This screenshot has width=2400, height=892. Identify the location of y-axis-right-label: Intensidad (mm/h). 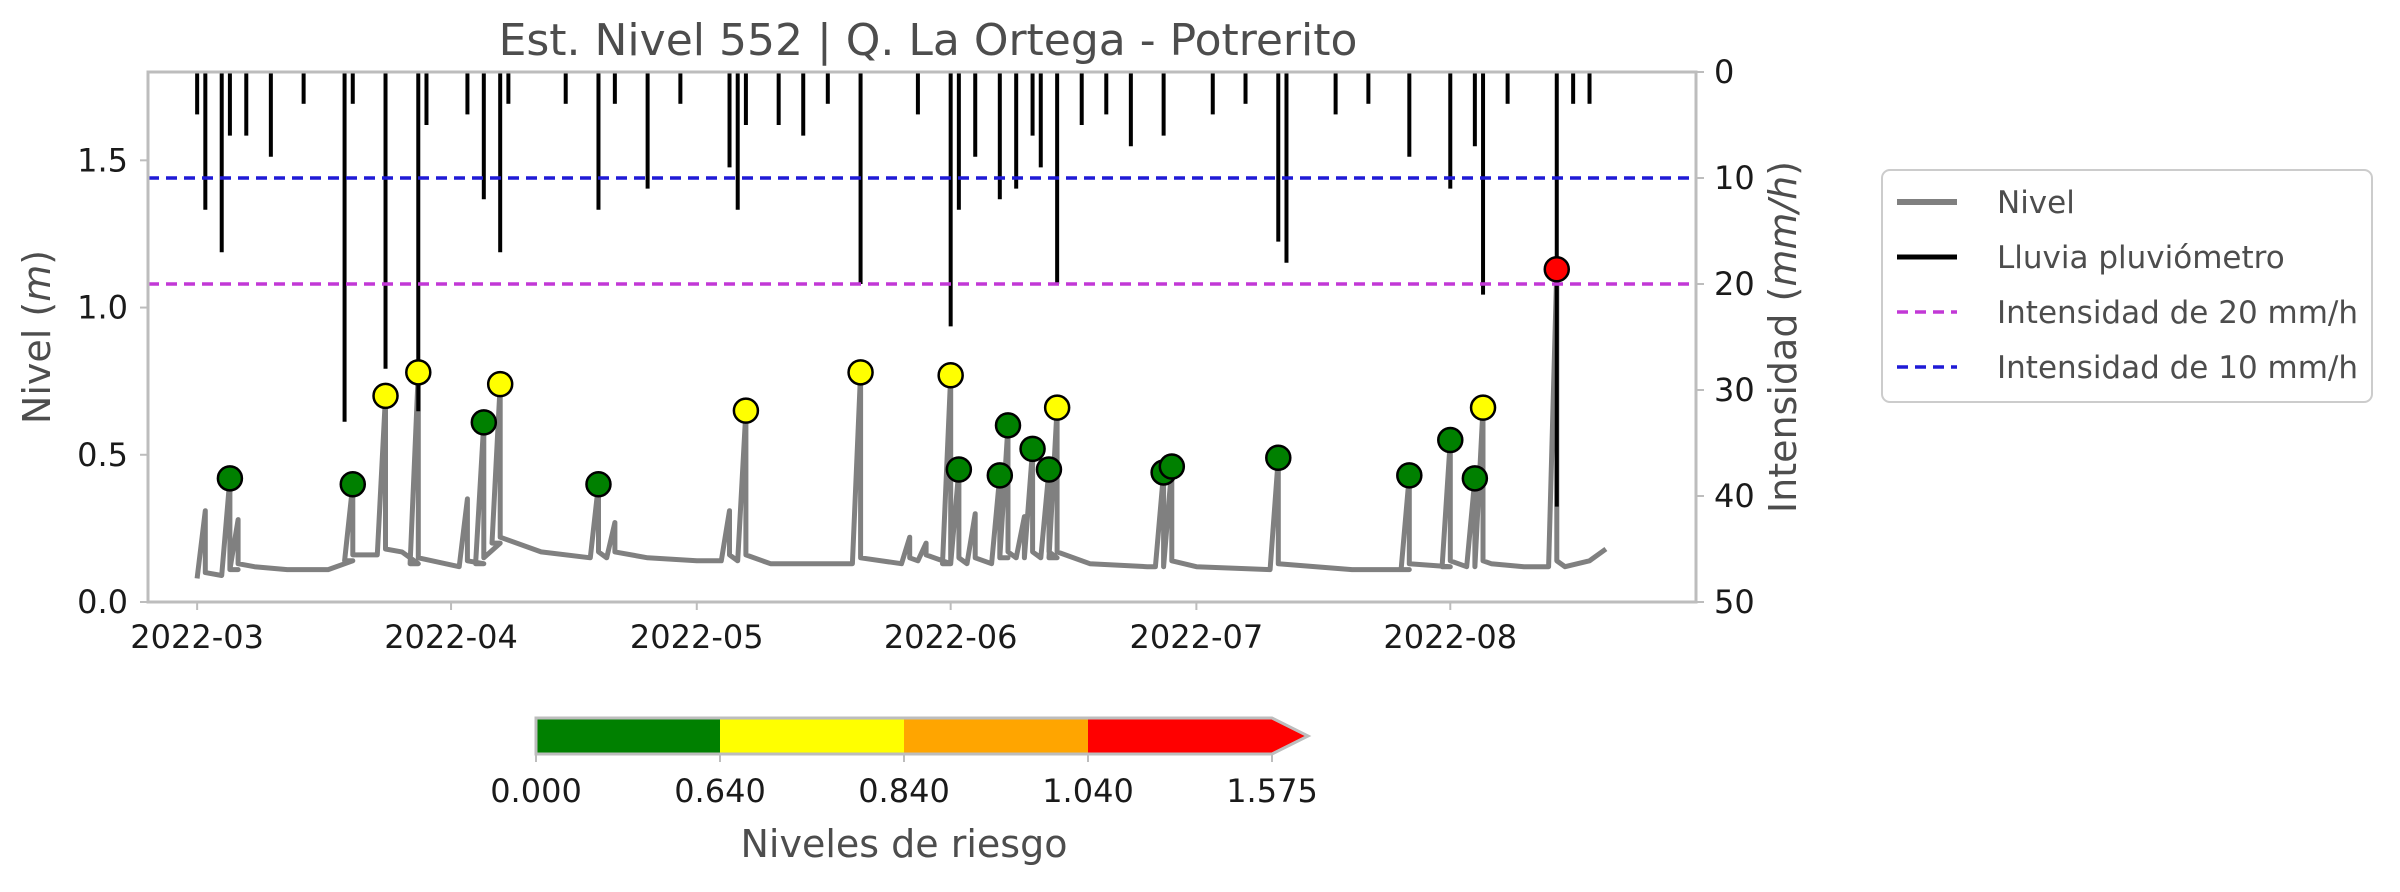
(1783, 337).